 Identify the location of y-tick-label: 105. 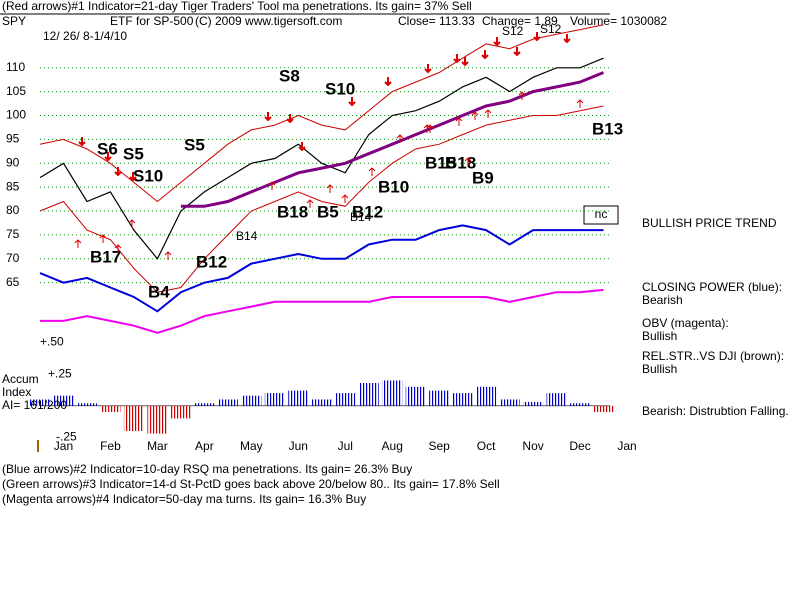
(16, 91).